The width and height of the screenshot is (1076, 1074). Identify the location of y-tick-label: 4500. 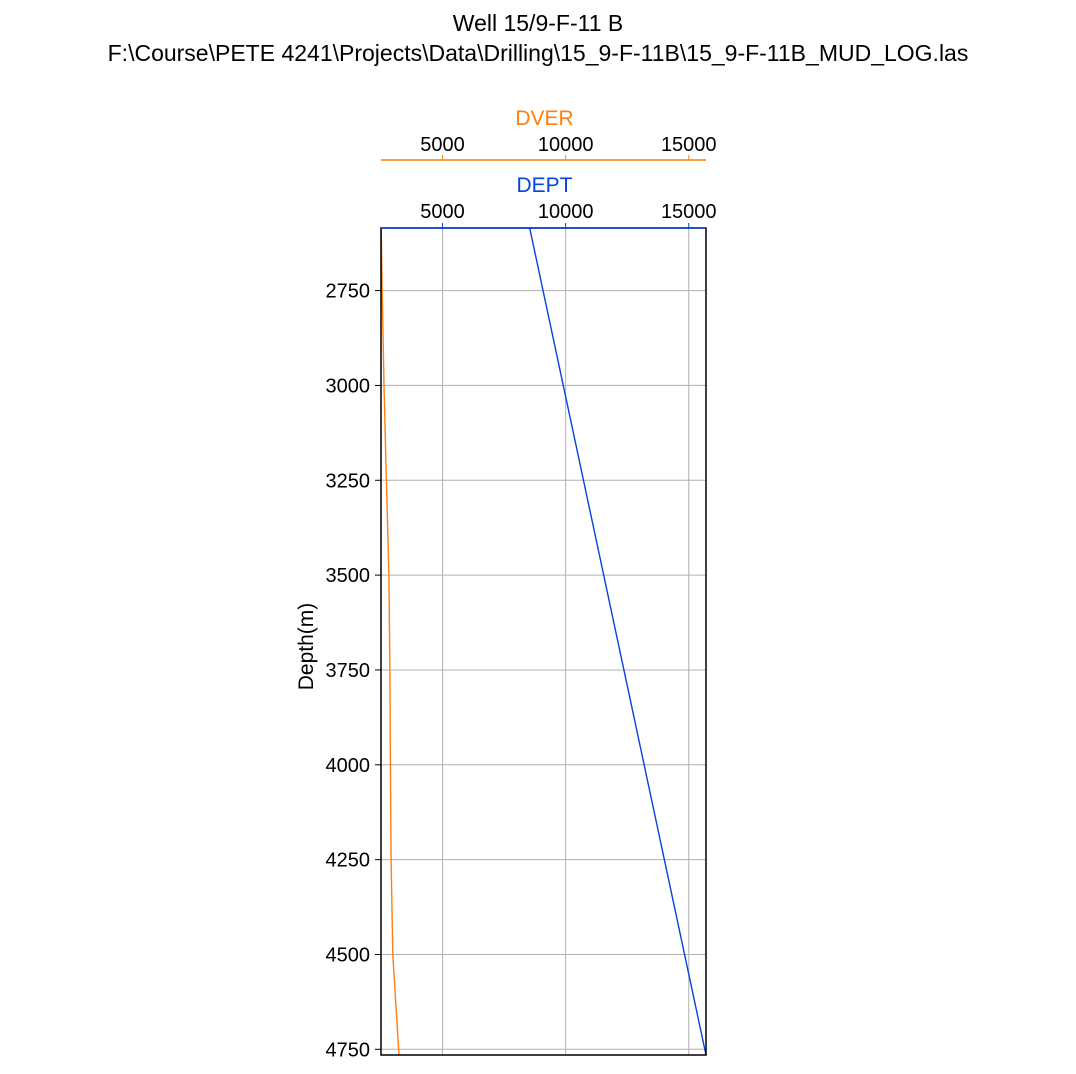
(348, 955).